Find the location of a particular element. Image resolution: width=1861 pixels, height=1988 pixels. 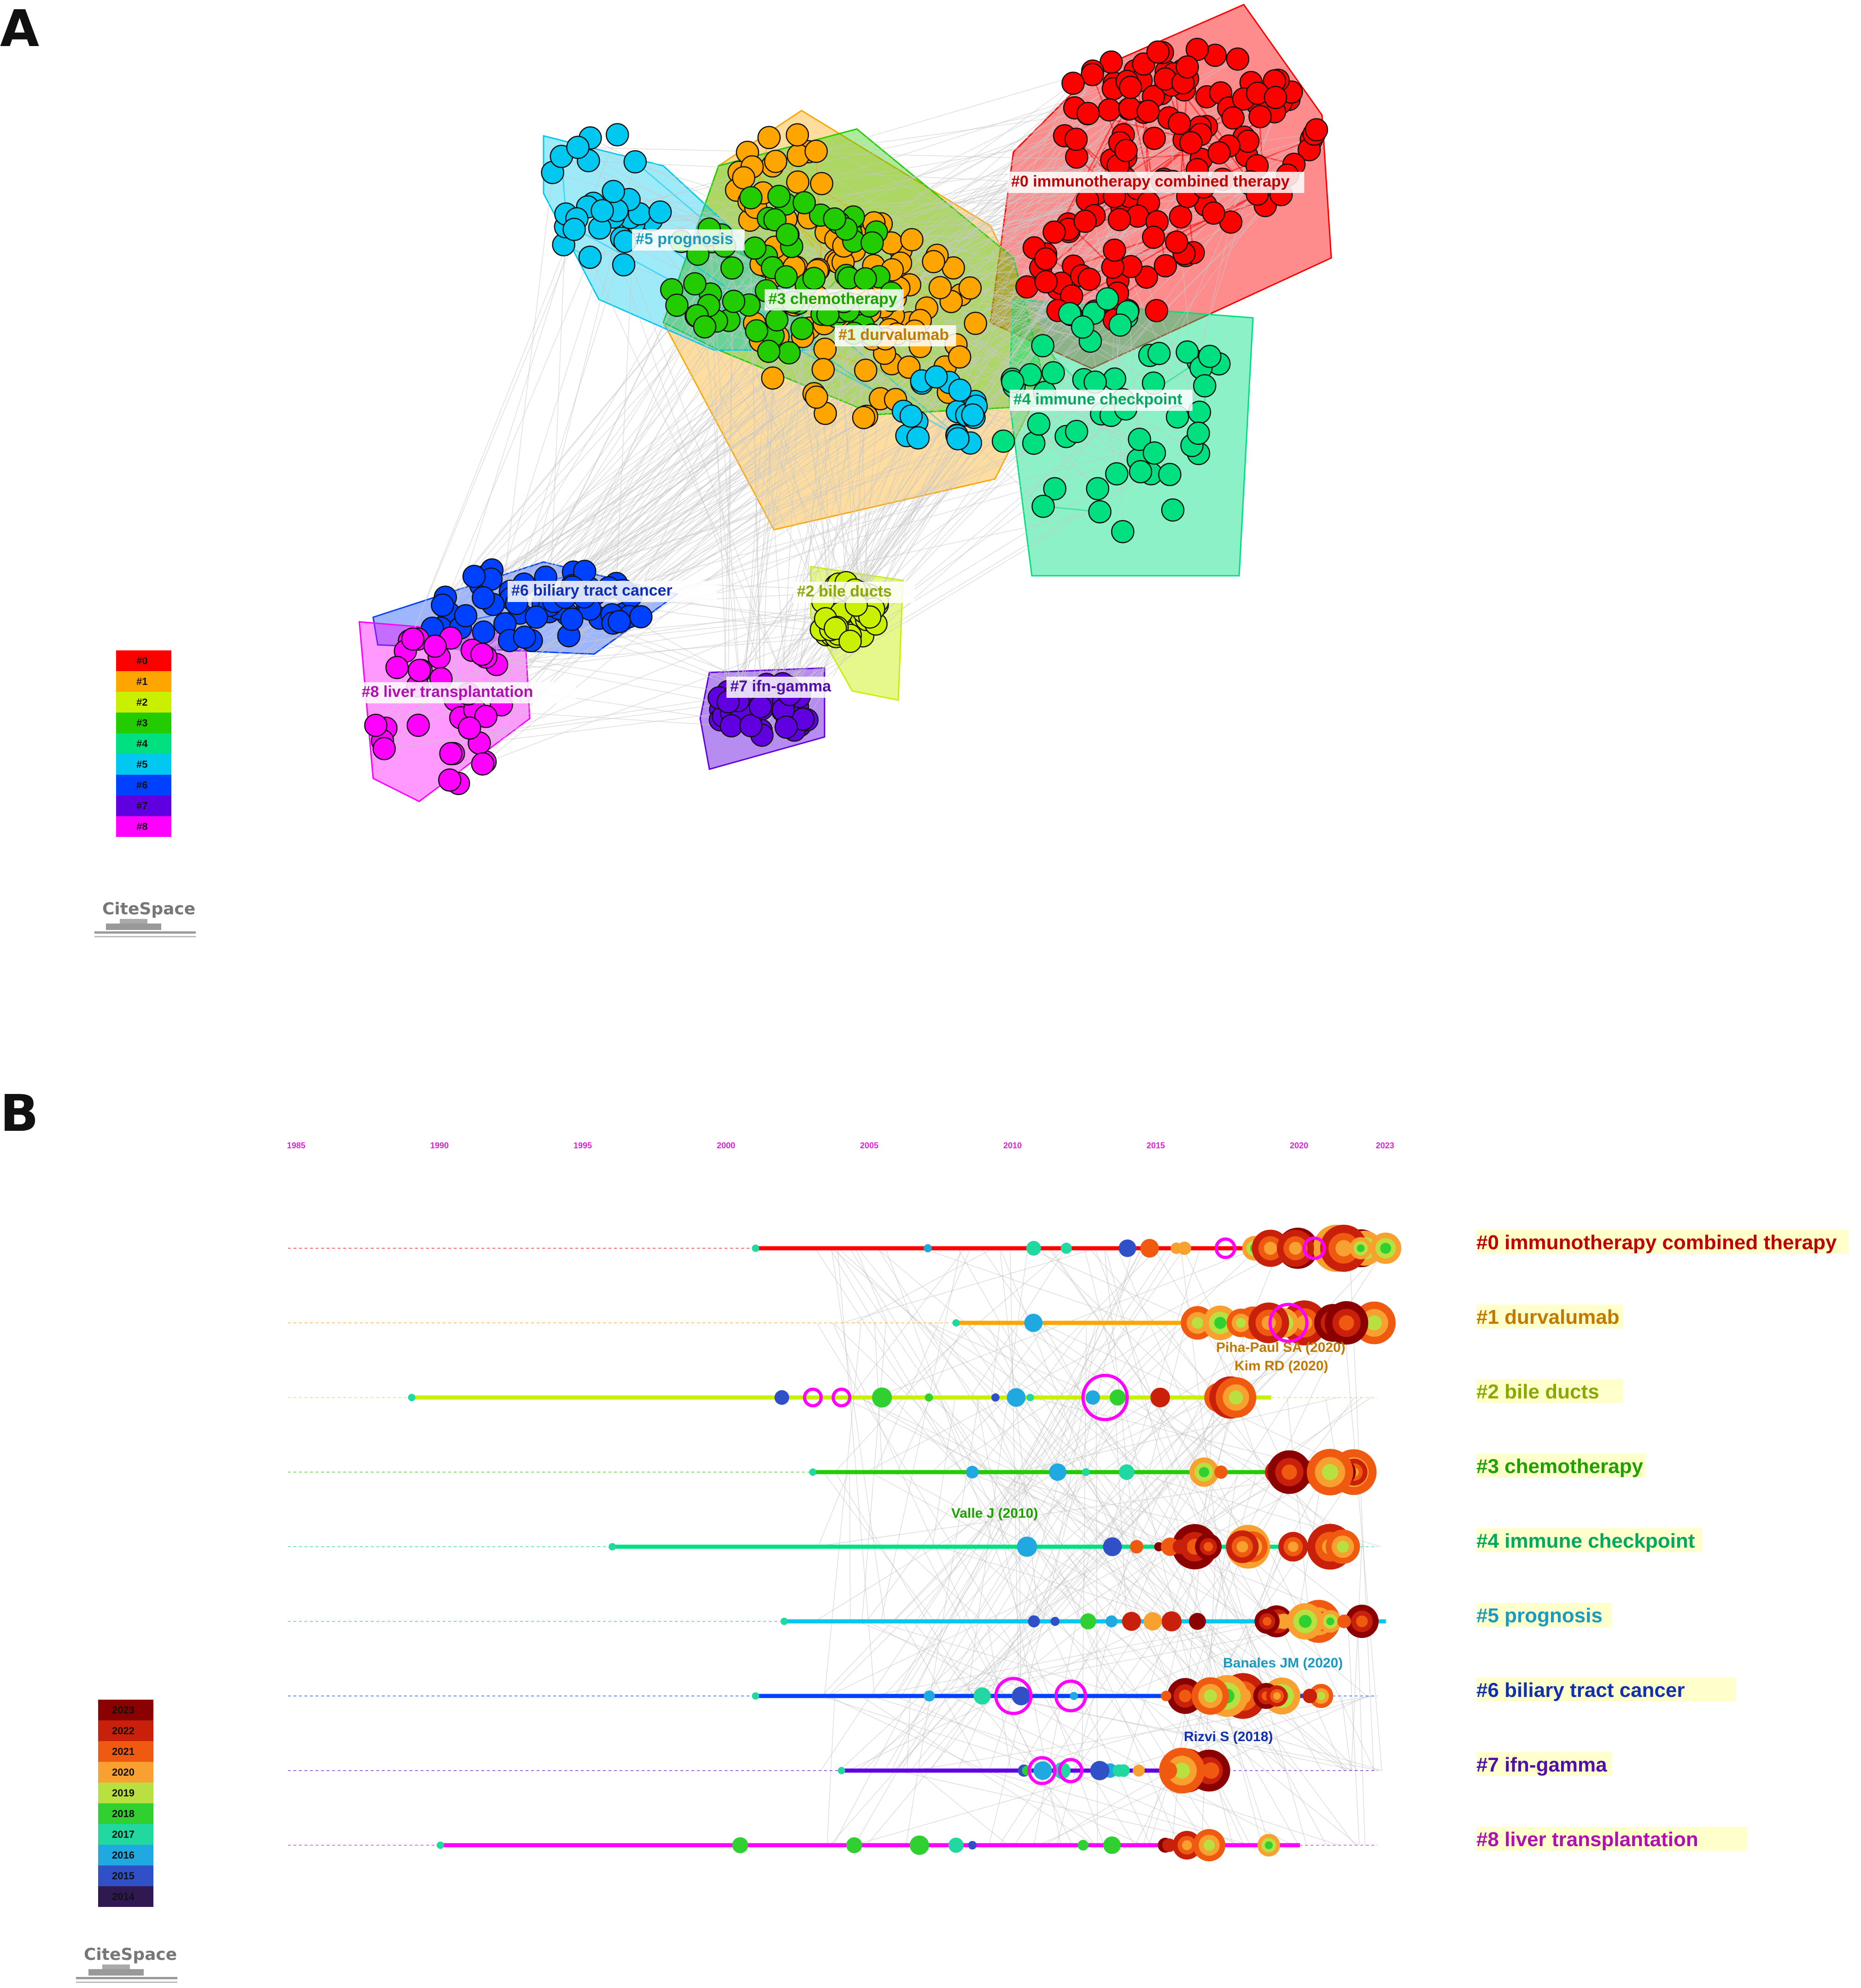

cluster-label-0: #0 immunotherapy combined therapy is located at coordinates (1150, 181).